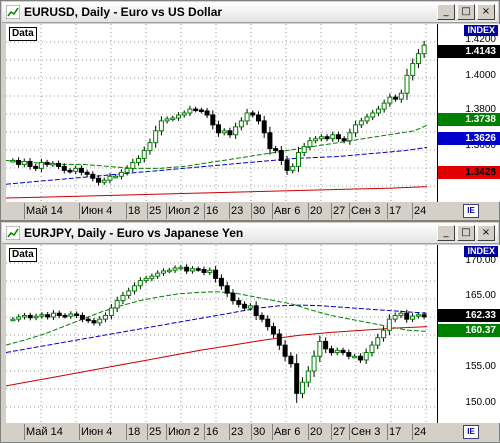  I want to click on y-tick: 150.00, so click(480, 402).